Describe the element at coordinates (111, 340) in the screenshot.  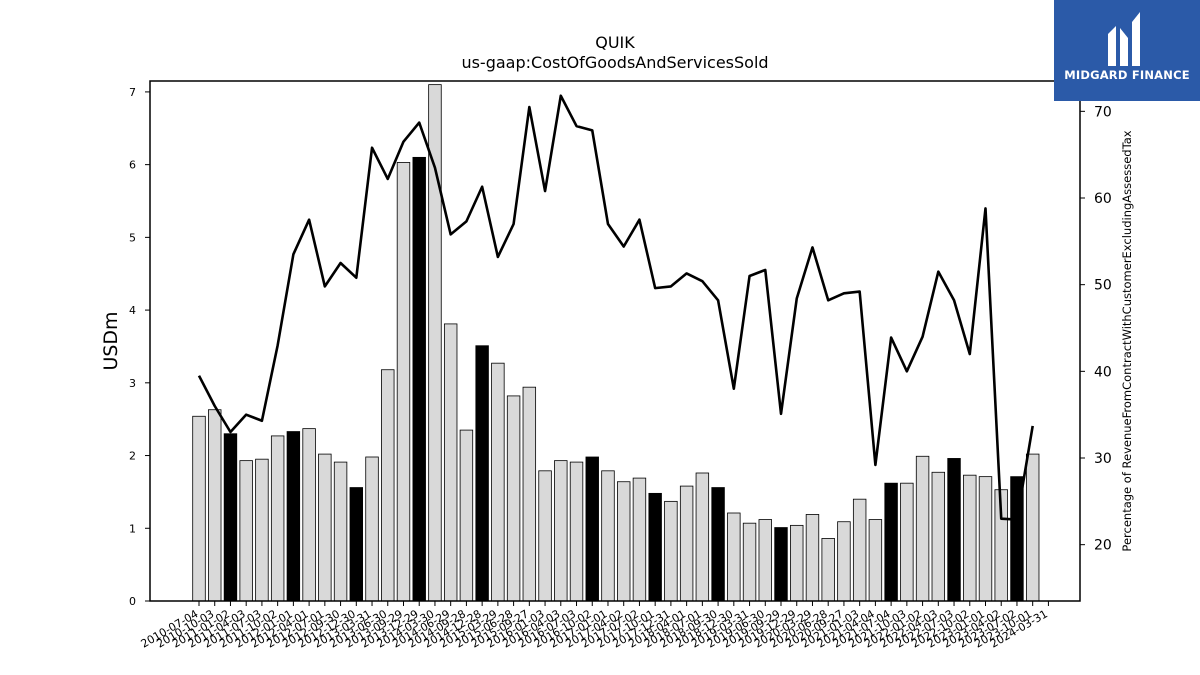
I see `y-axis-label: USDm` at that location.